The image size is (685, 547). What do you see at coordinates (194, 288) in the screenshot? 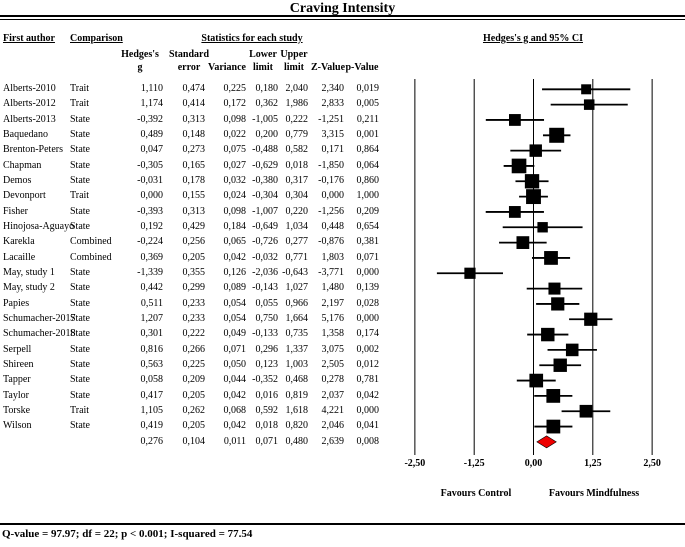
I see `cell-standard-error: 0,299` at bounding box center [194, 288].